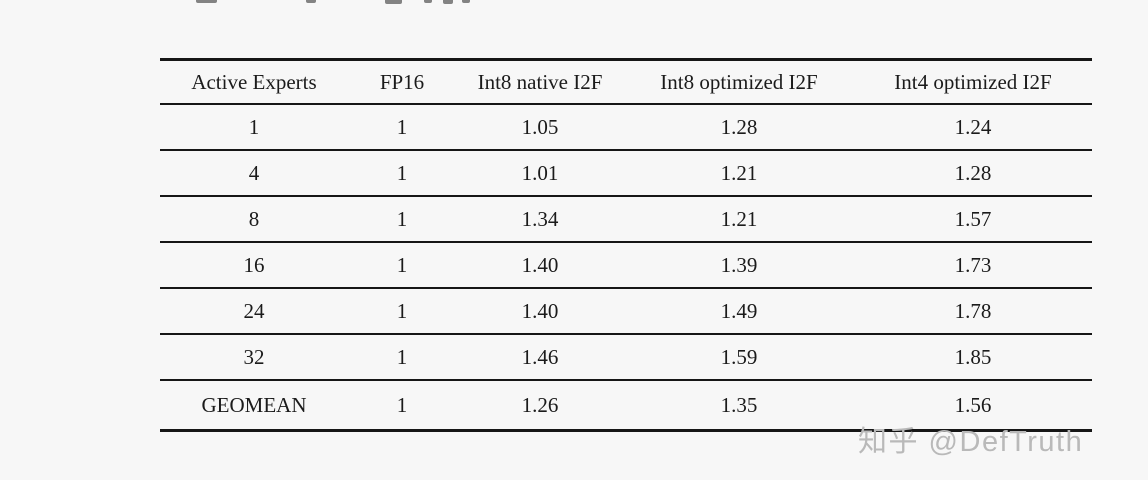 This screenshot has width=1148, height=480. I want to click on cell-int4-optimized: 1.85, so click(973, 357).